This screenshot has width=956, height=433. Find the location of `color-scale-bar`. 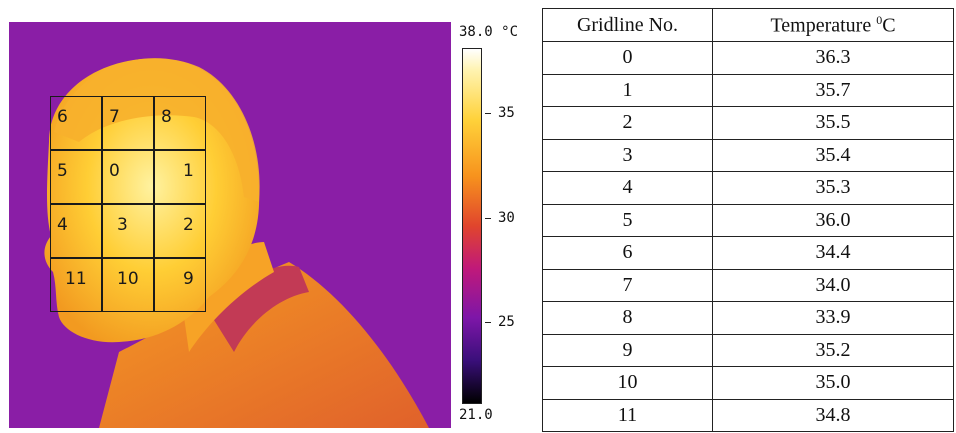

color-scale-bar is located at coordinates (472, 226).